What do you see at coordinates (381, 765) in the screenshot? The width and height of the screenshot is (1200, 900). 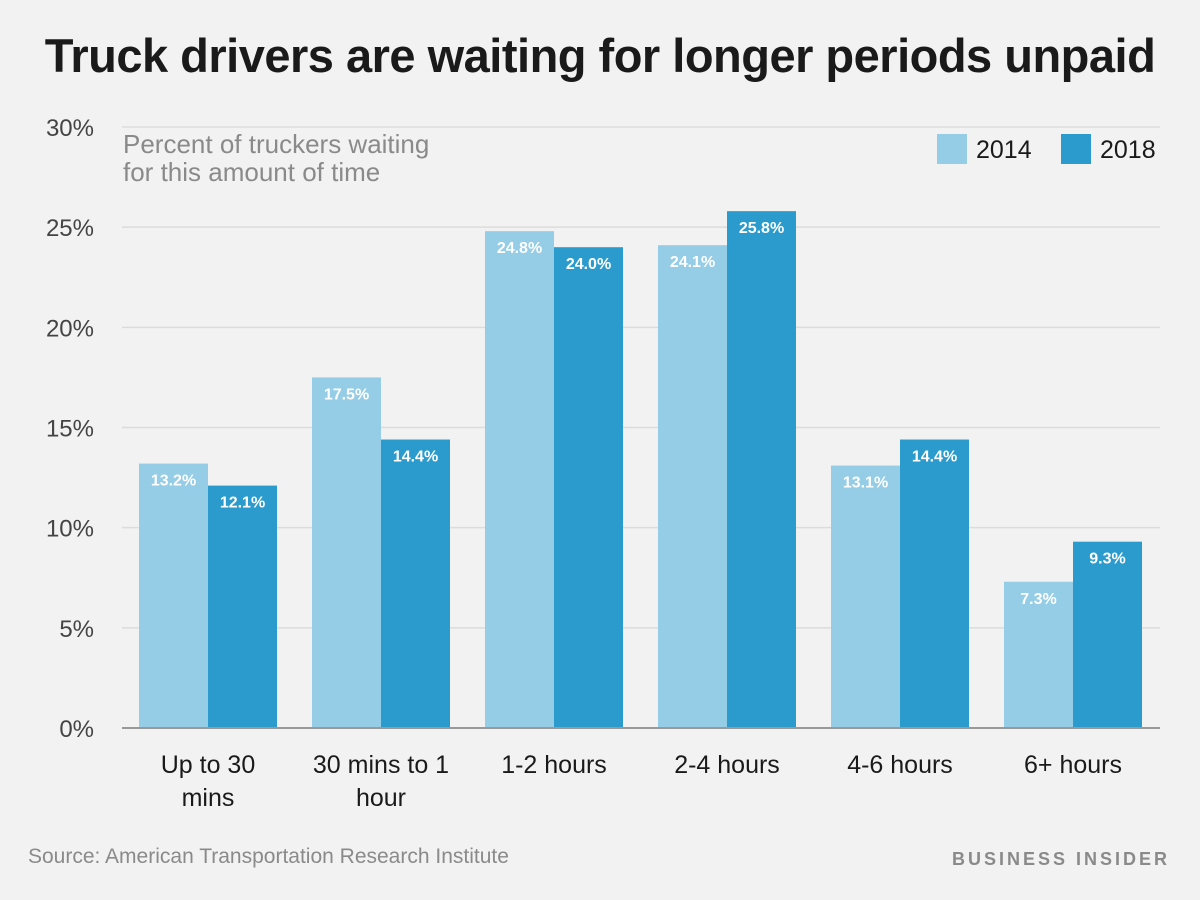 I see `x-tick-label: 30 mins to 1` at bounding box center [381, 765].